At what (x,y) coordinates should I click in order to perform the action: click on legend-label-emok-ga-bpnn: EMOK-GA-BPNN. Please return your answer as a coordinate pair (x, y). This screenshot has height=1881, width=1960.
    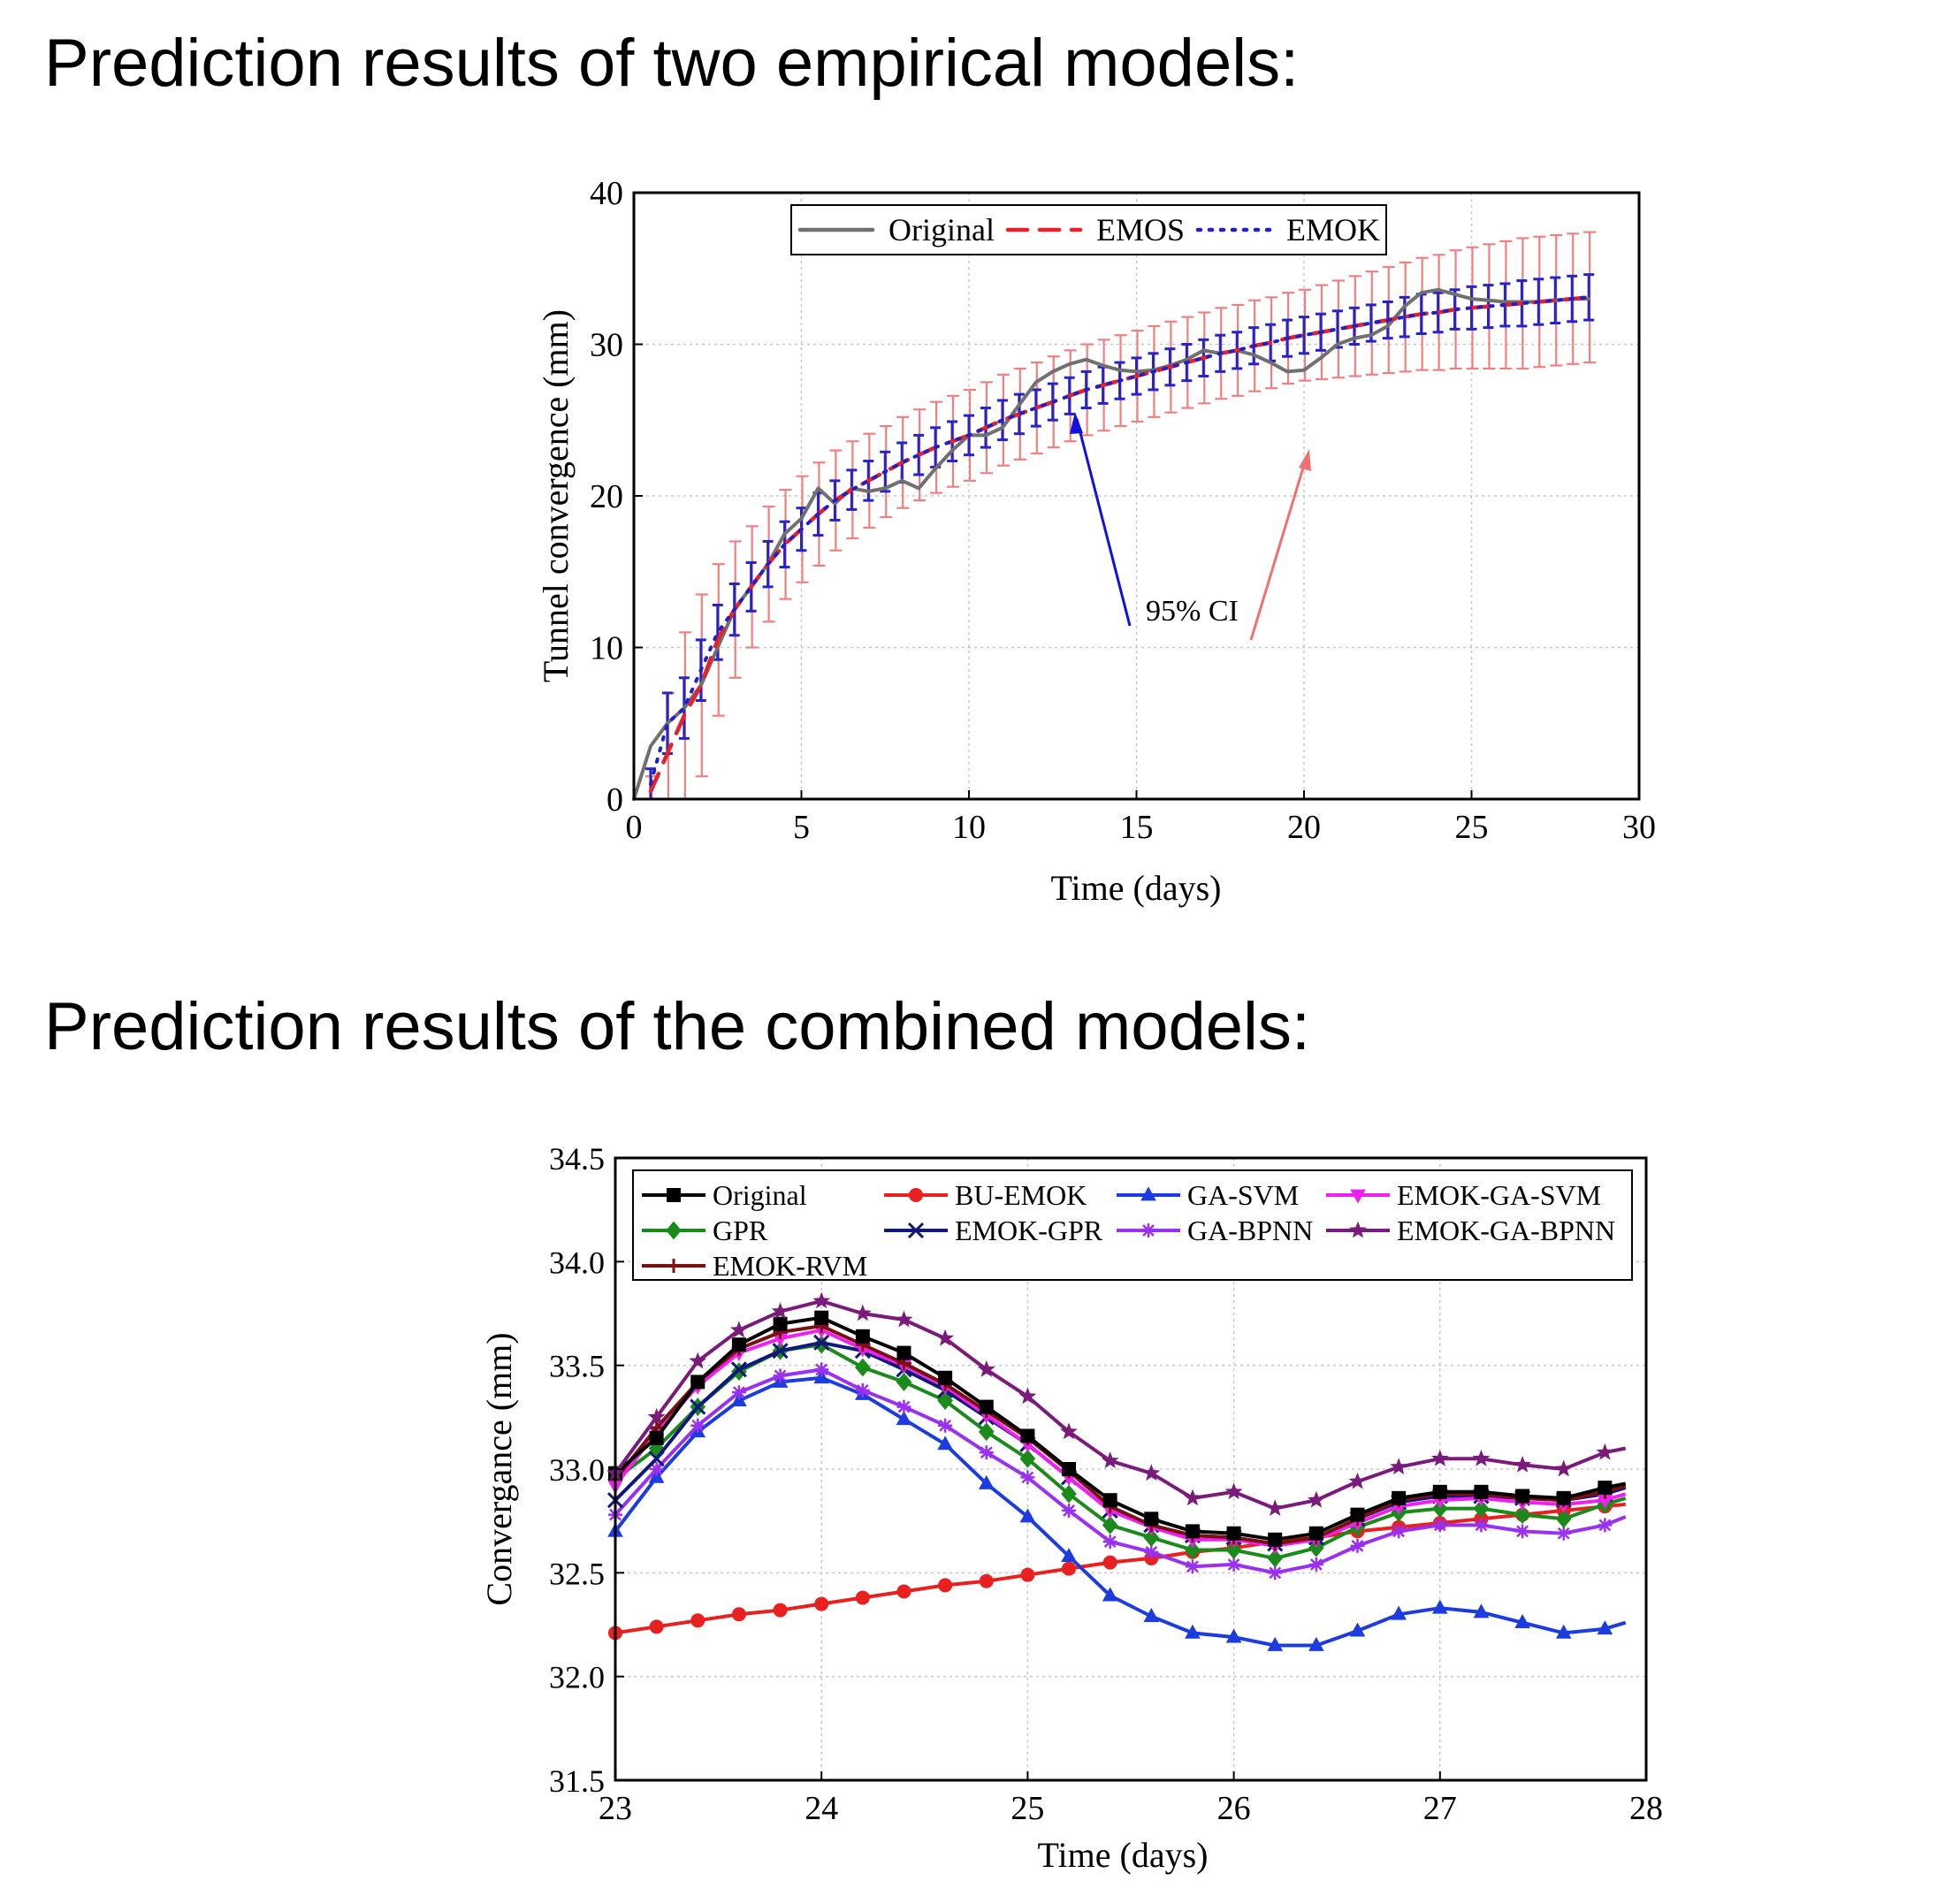
    Looking at the image, I should click on (1506, 1230).